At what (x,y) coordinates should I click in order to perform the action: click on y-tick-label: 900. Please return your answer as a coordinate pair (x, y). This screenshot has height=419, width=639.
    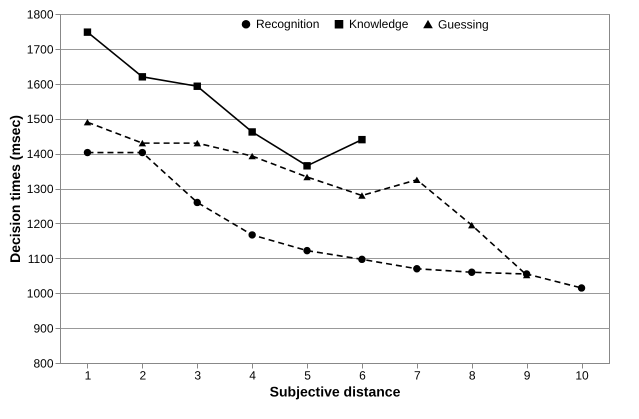
    Looking at the image, I should click on (43, 329).